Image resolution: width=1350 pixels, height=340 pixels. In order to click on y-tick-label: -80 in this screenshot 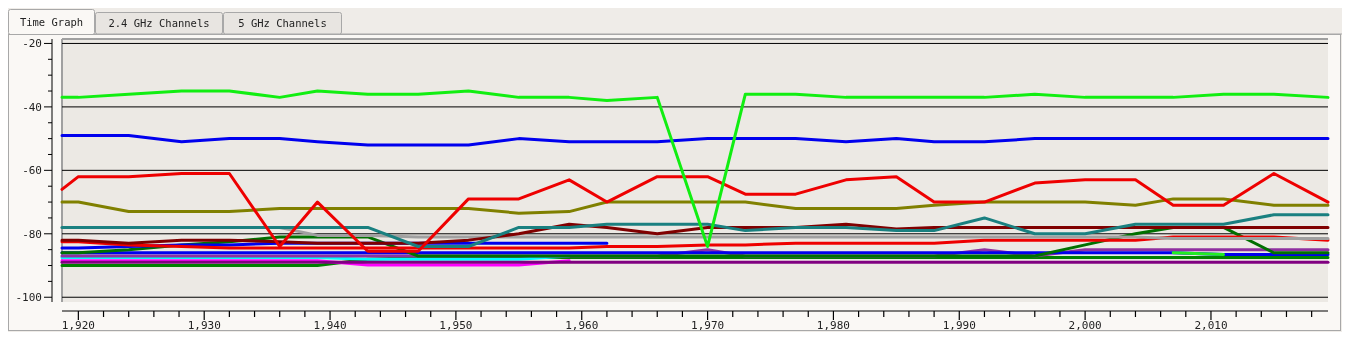, I will do `click(32, 234)`.